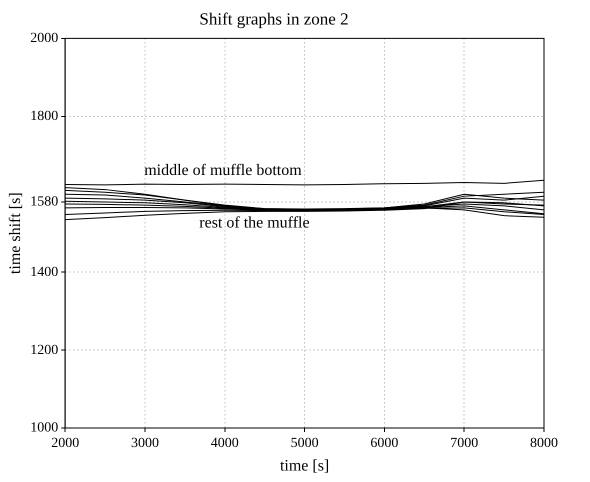 Image resolution: width=590 pixels, height=482 pixels. What do you see at coordinates (305, 466) in the screenshot?
I see `x-axis-title: time [s]` at bounding box center [305, 466].